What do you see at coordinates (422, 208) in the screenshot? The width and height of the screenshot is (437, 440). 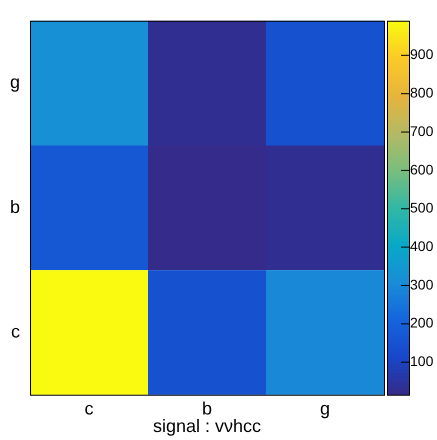 I see `color-bar-label: 500` at bounding box center [422, 208].